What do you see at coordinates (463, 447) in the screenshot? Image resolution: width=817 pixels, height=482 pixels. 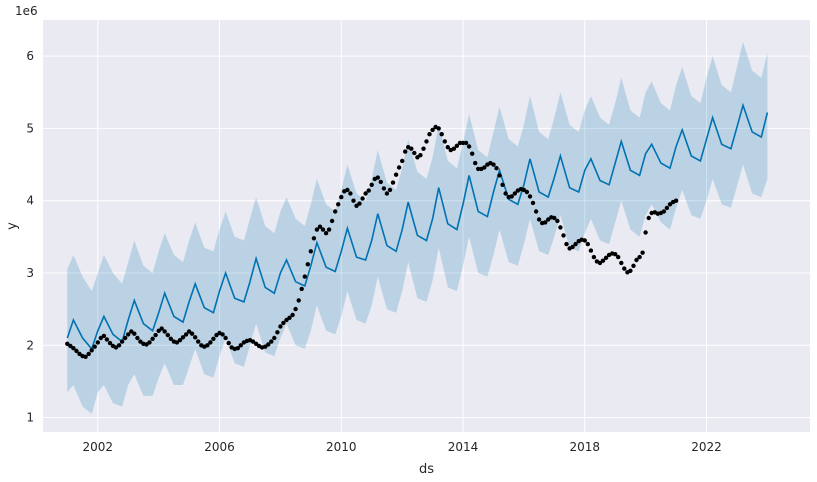 I see `x-tick-label: 2014` at bounding box center [463, 447].